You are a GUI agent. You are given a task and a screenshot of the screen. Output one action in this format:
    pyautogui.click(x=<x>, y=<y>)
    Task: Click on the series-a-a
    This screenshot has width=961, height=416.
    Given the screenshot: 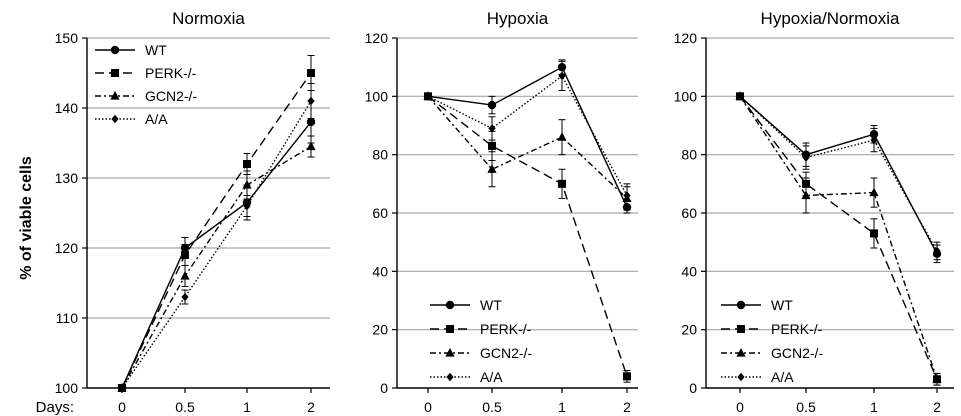 What is the action you would take?
    pyautogui.click(x=838, y=176)
    